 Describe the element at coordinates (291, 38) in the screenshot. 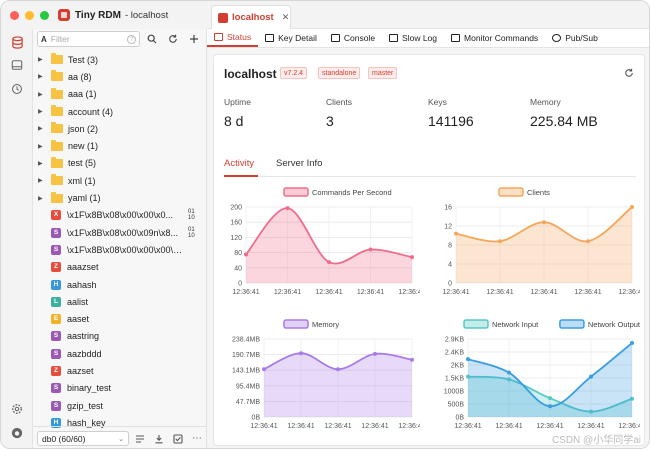

I see `tab-key-detail: Key Detail` at that location.